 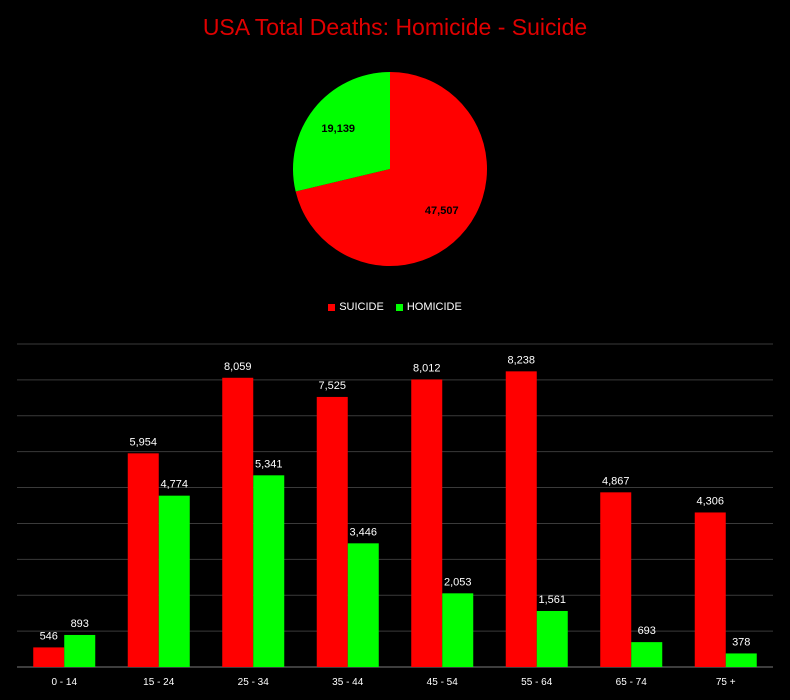 What do you see at coordinates (458, 582) in the screenshot?
I see `data-label-homicide: 2,053` at bounding box center [458, 582].